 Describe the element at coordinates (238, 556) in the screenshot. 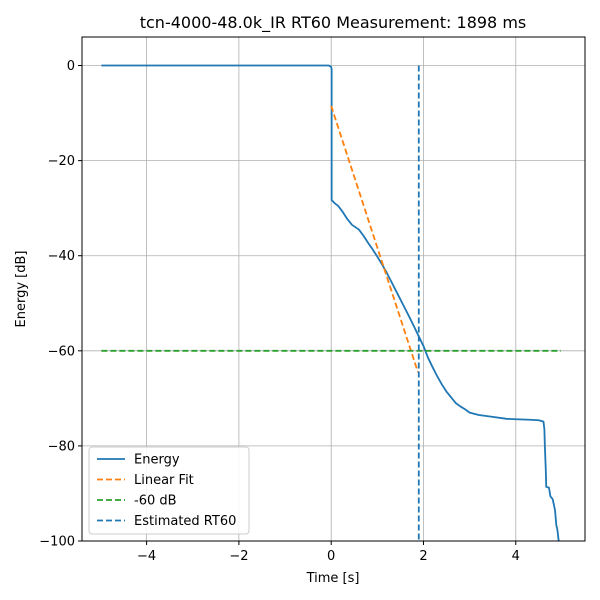

I see `x-tick-label: −2` at that location.